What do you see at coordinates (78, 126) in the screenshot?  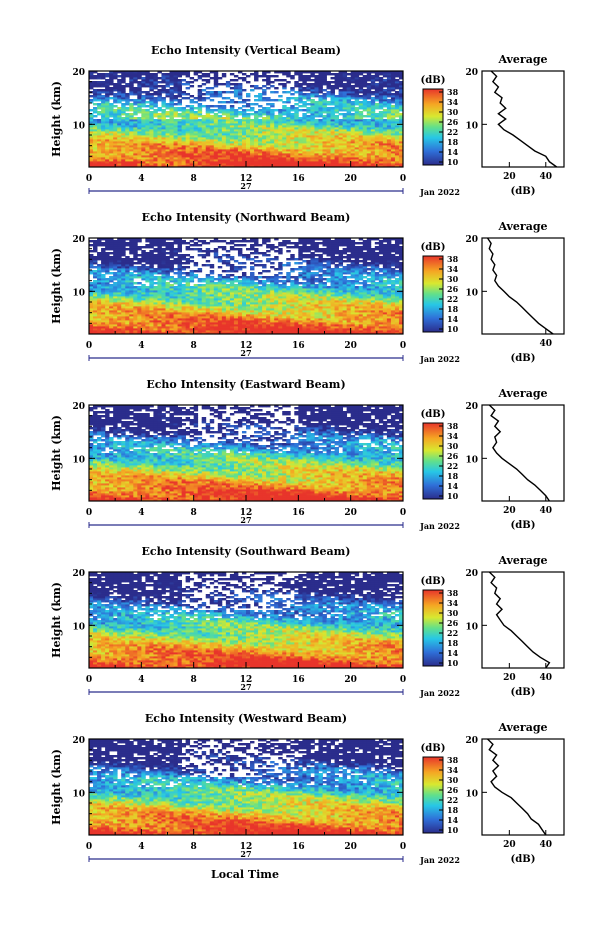 I see `y-tick-label: 10` at bounding box center [78, 126].